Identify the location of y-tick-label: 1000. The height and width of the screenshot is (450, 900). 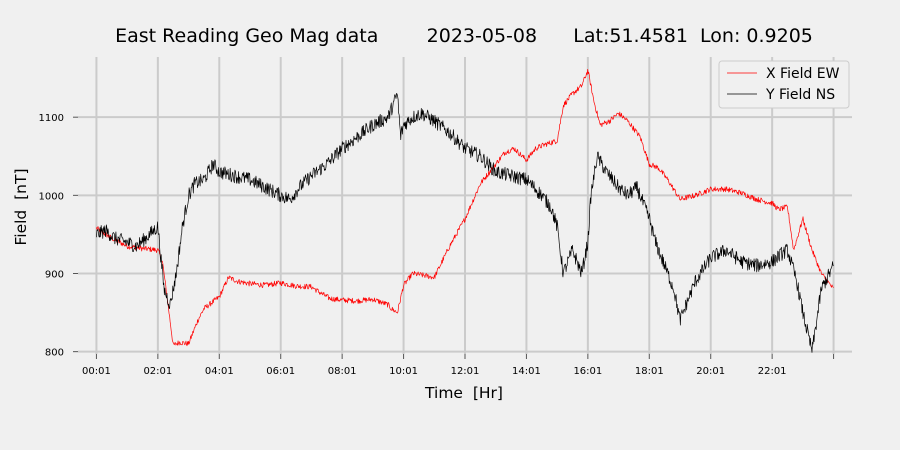
(51, 196).